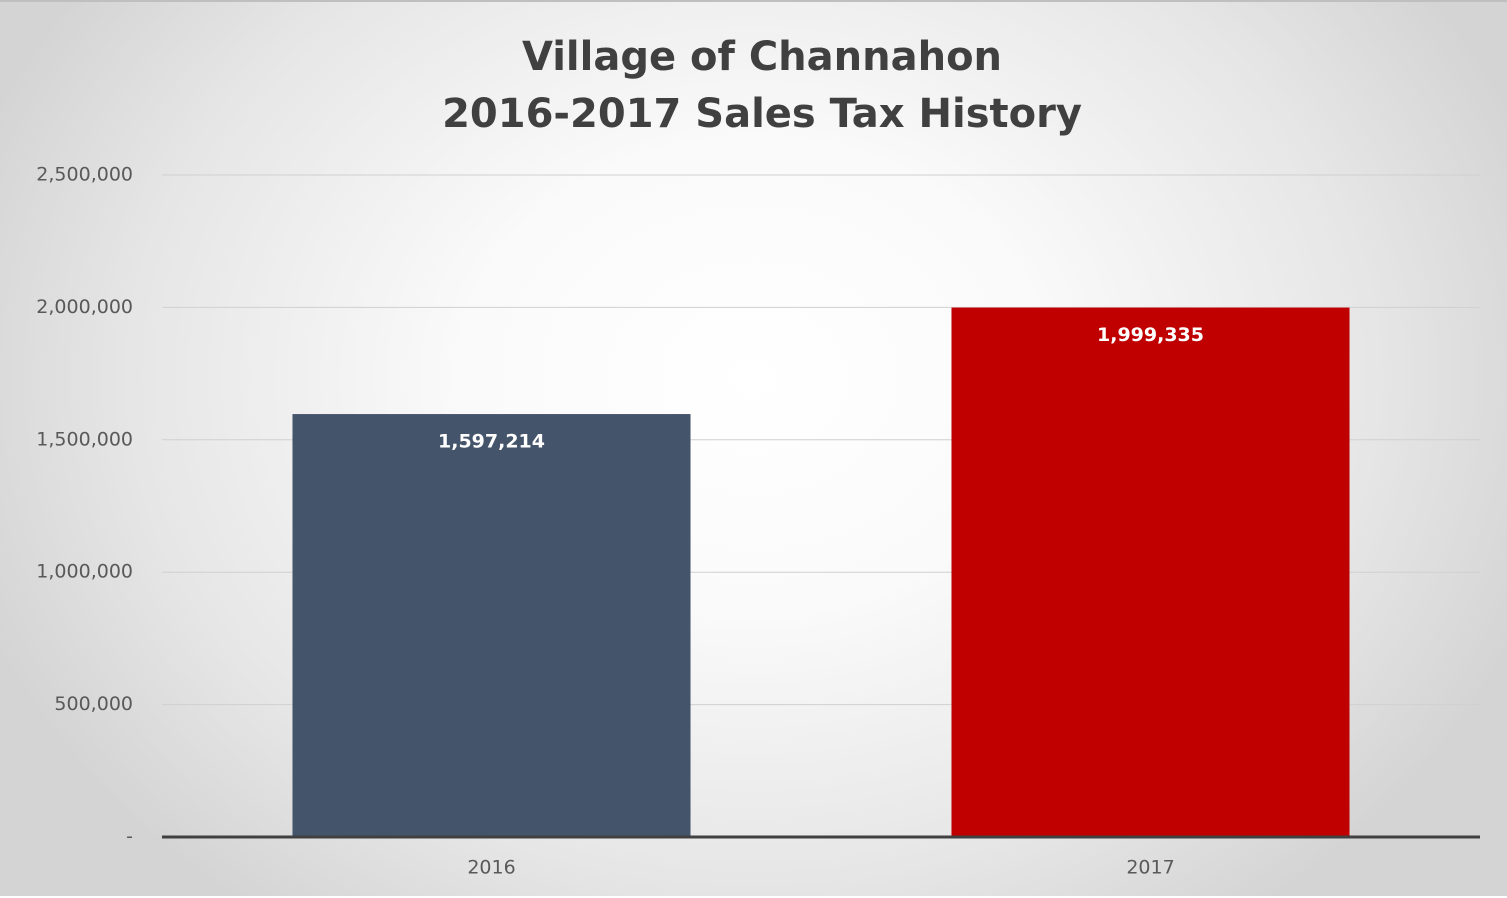  What do you see at coordinates (491, 442) in the screenshot?
I see `data-label: 1,597,214` at bounding box center [491, 442].